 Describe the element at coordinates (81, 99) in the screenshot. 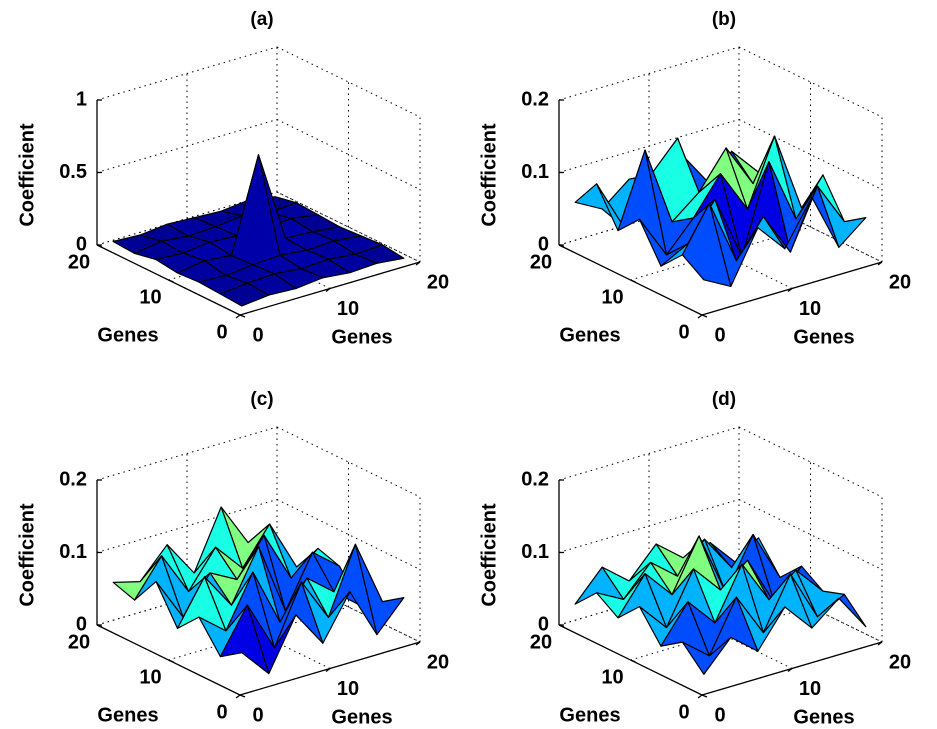

I see `z-tick-label: 1` at that location.